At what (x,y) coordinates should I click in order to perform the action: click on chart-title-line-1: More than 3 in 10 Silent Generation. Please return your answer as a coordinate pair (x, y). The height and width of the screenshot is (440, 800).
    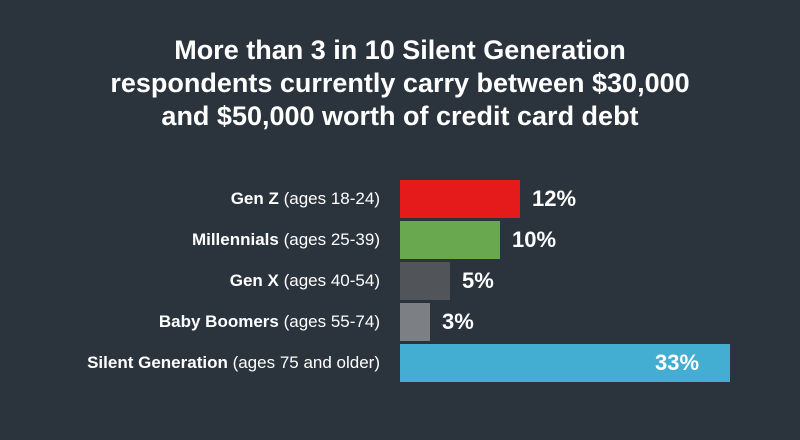
    Looking at the image, I should click on (400, 50).